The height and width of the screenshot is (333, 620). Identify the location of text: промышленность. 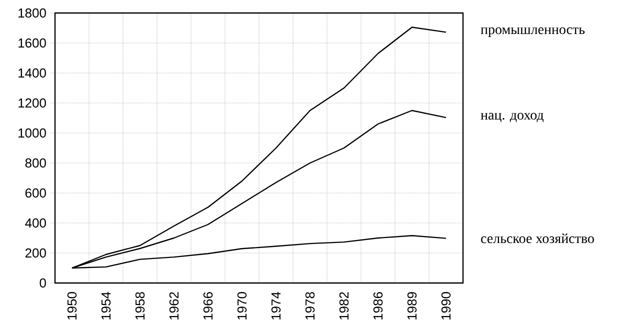
(532, 32).